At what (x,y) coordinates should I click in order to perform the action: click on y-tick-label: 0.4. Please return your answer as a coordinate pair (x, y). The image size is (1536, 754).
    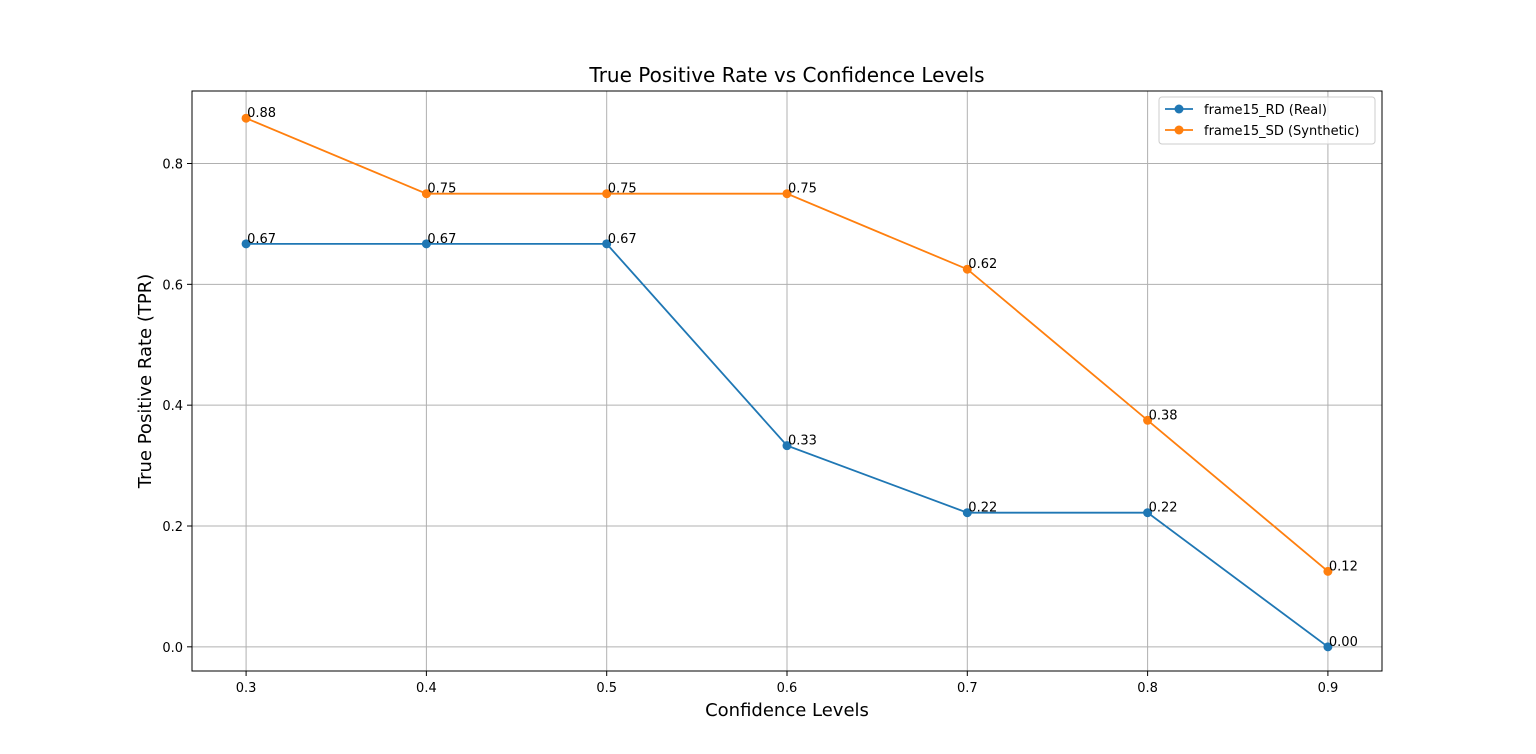
    Looking at the image, I should click on (172, 406).